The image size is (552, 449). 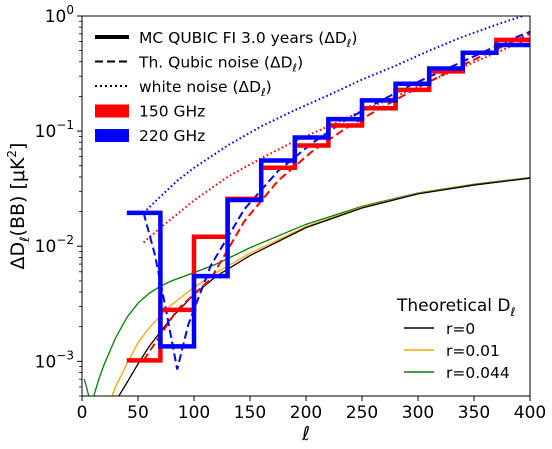 I want to click on legend-theory-label: r=0.01, so click(x=473, y=351).